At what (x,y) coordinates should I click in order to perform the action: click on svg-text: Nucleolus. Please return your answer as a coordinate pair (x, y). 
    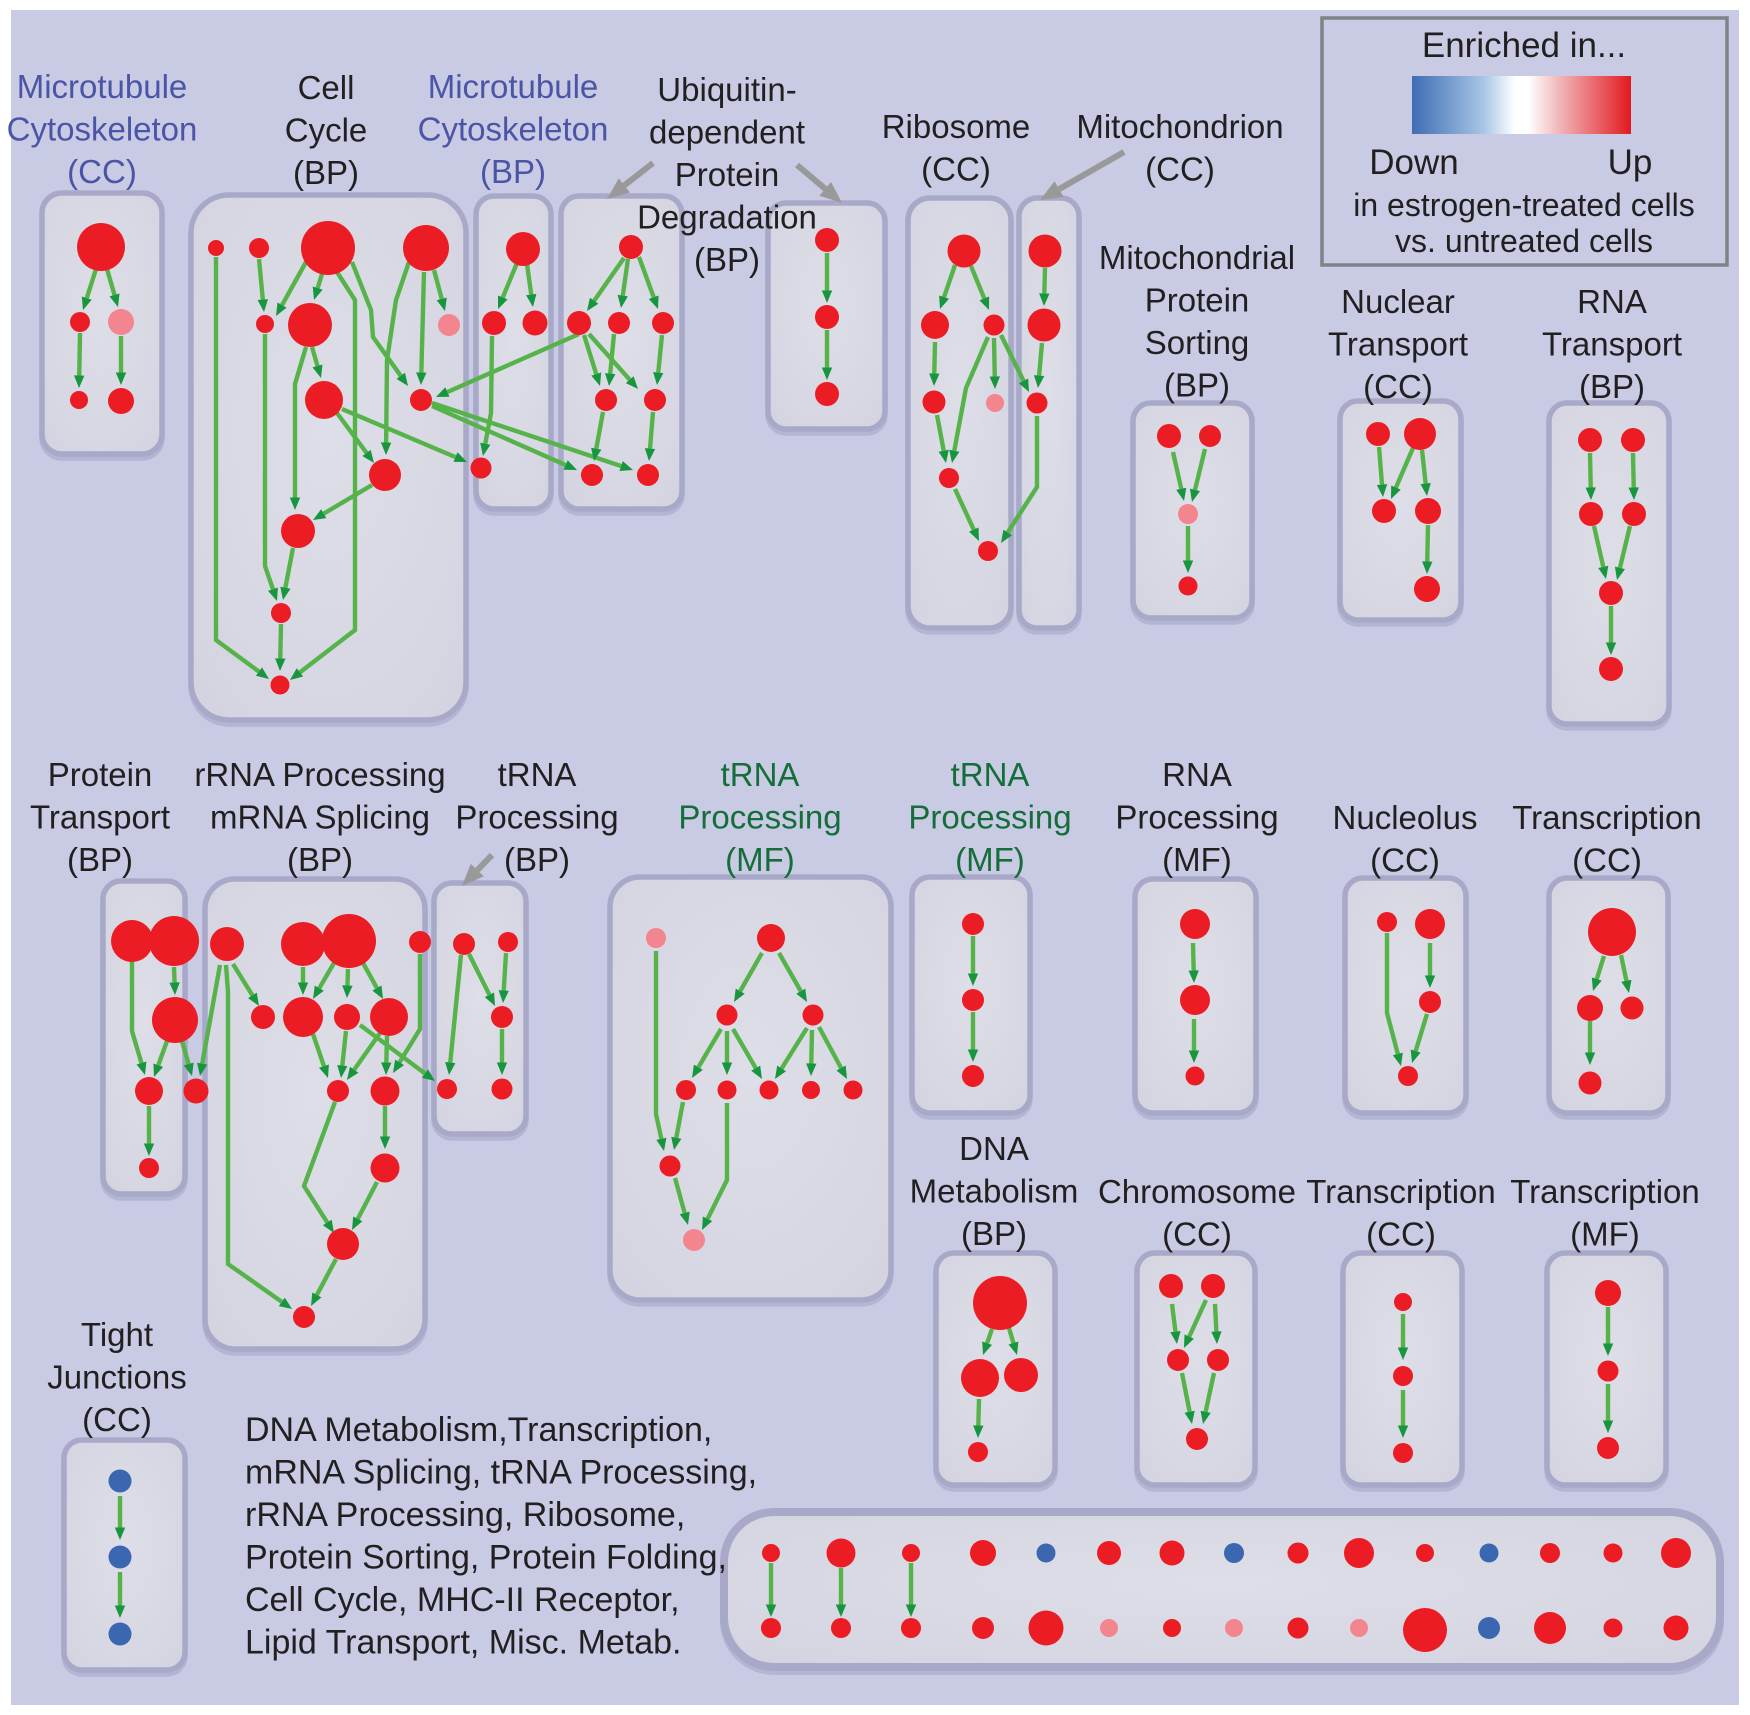
    Looking at the image, I should click on (1405, 817).